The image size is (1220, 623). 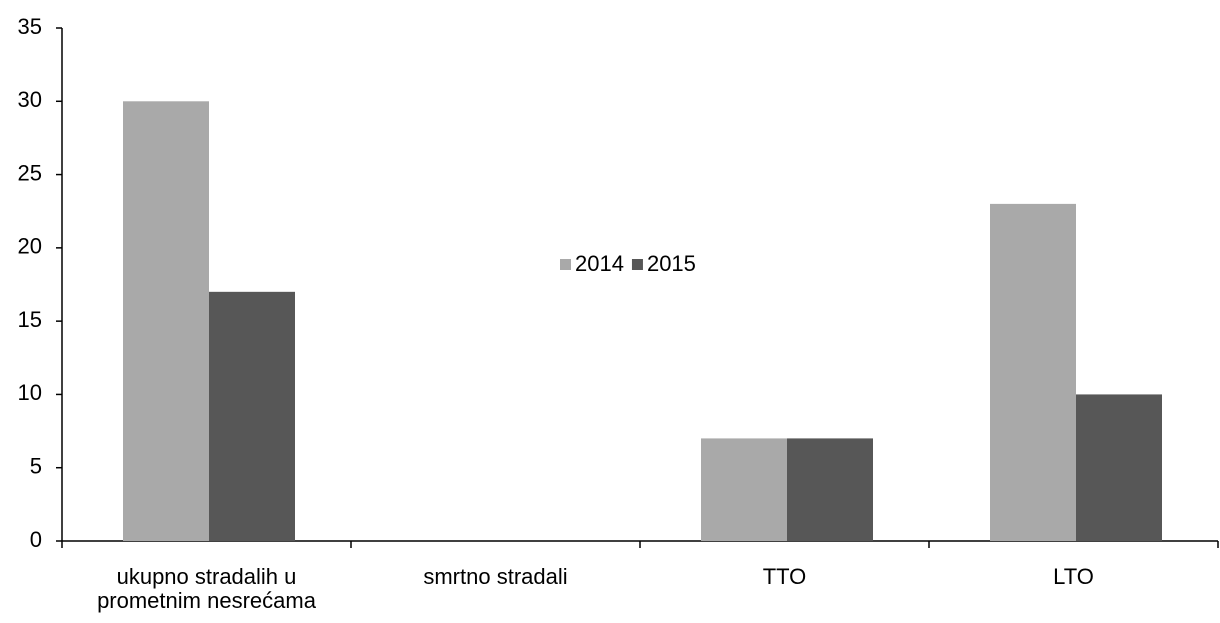 I want to click on legend-label: 2015, so click(x=671, y=263).